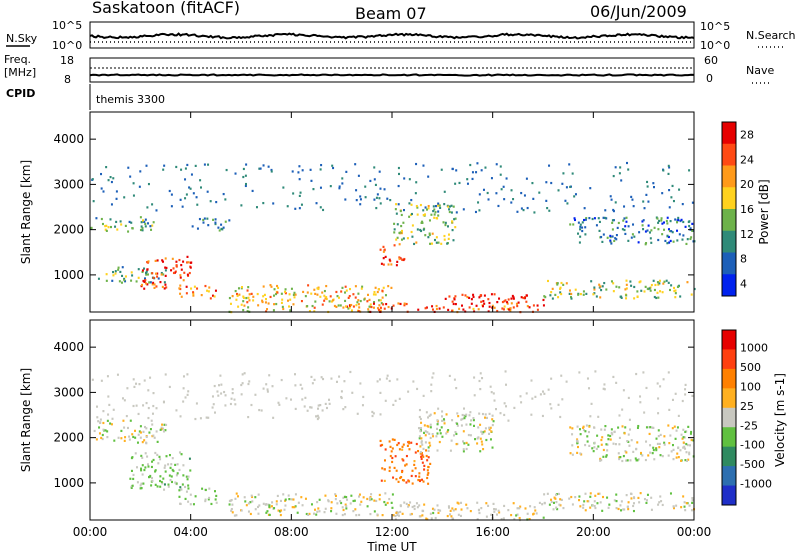 The width and height of the screenshot is (800, 558). I want to click on colorbar-tick-label: 8, so click(743, 259).